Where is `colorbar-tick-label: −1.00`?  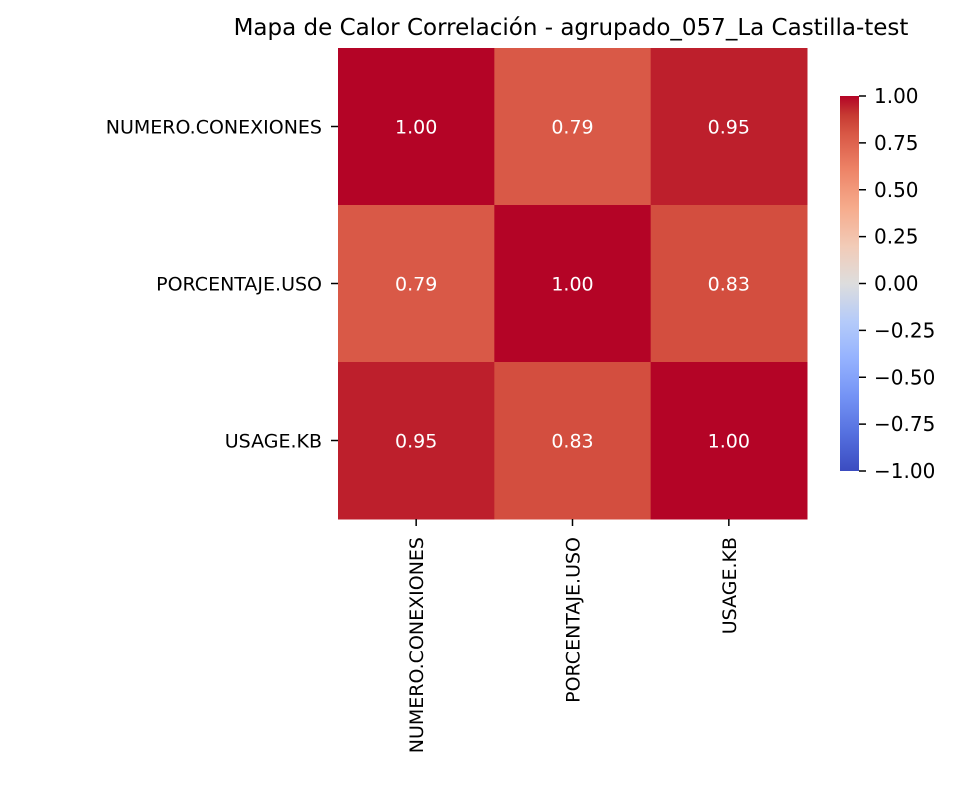 colorbar-tick-label: −1.00 is located at coordinates (904, 471).